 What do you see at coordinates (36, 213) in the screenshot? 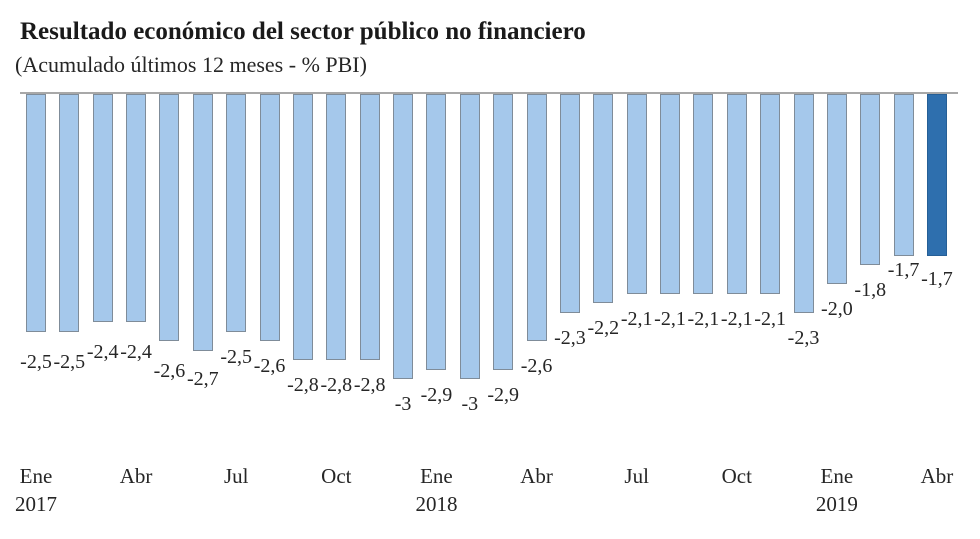
I see `bar-ene-2017` at bounding box center [36, 213].